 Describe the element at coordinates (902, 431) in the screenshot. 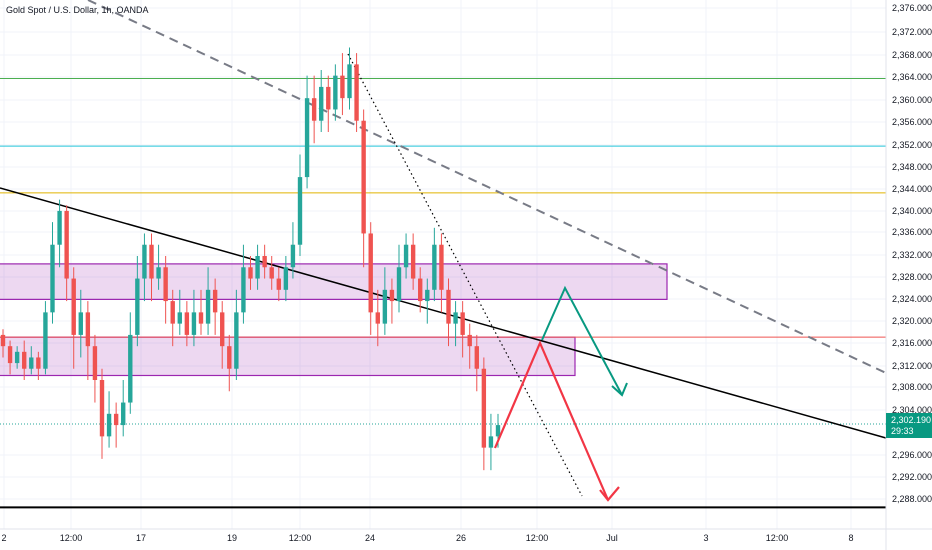

I see `countdown-label: 29:33` at that location.